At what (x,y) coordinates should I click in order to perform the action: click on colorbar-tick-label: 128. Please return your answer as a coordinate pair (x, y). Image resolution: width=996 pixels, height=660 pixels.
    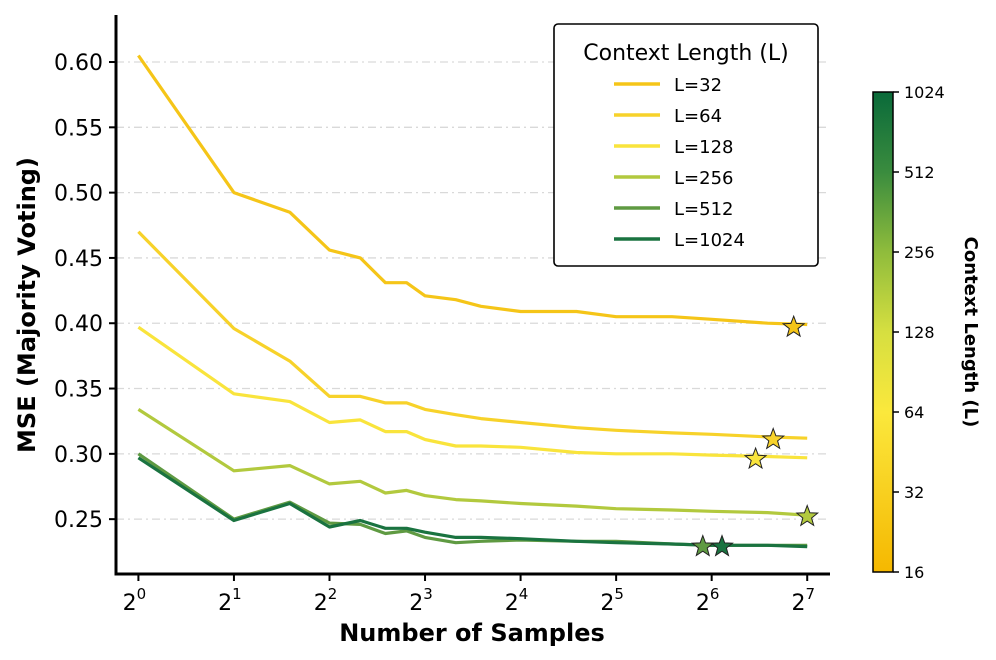
    Looking at the image, I should click on (919, 332).